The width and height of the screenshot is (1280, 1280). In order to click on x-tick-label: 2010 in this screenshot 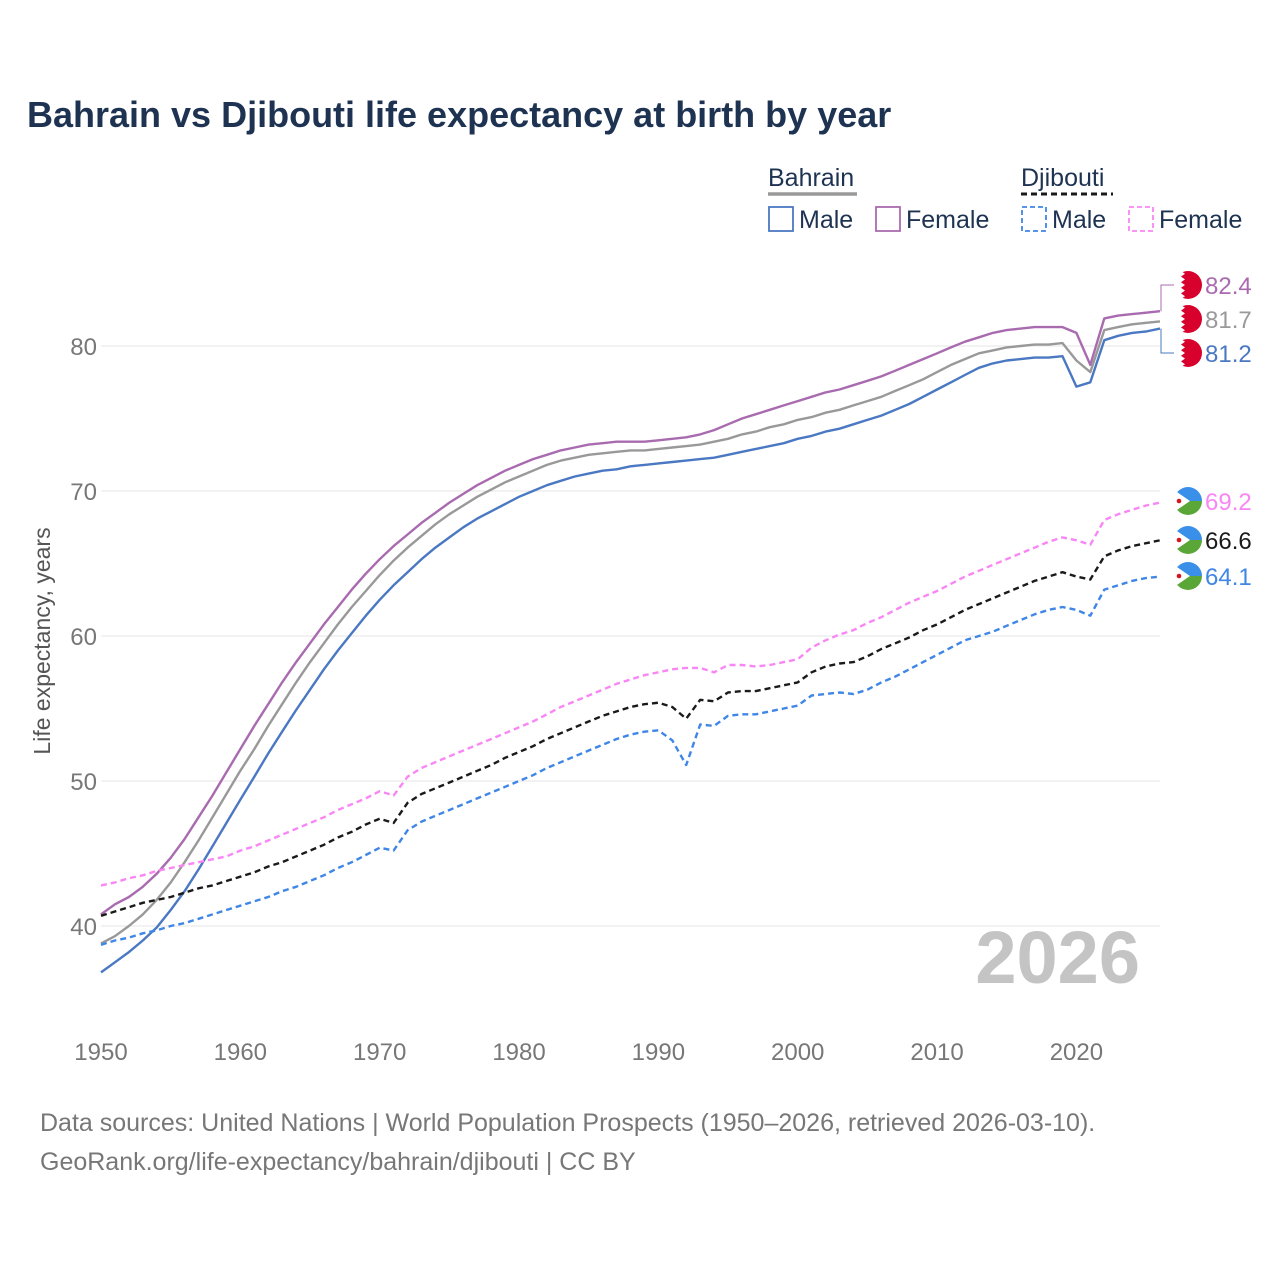, I will do `click(936, 1052)`.